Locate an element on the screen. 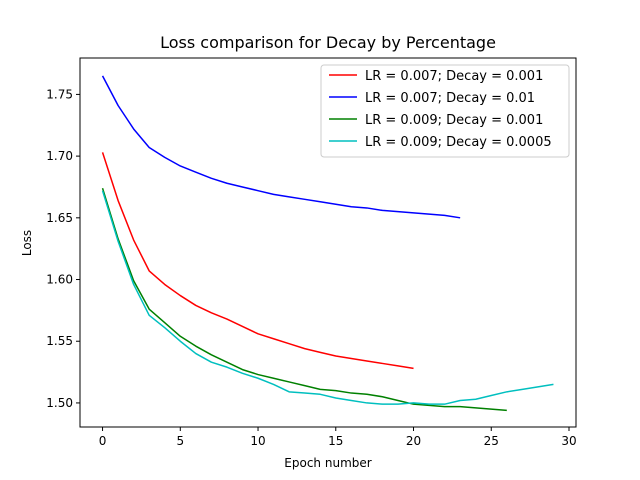 This screenshot has width=640, height=480. legend-entry-3: LR = 0.009; Decay = 0.001 is located at coordinates (454, 120).